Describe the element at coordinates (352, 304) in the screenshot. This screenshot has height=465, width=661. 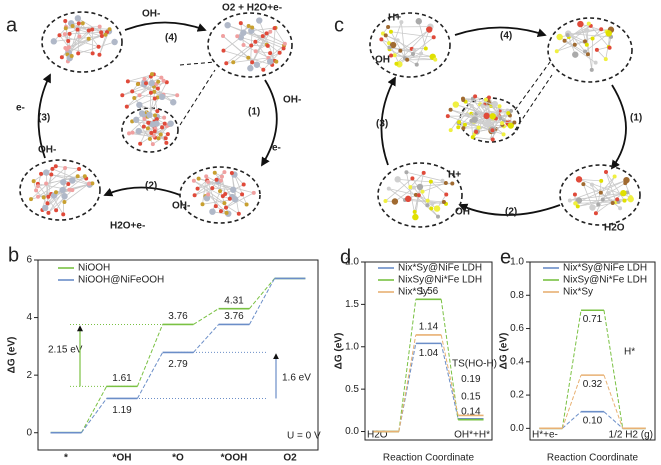
I see `y-tick-label: 1.5` at that location.